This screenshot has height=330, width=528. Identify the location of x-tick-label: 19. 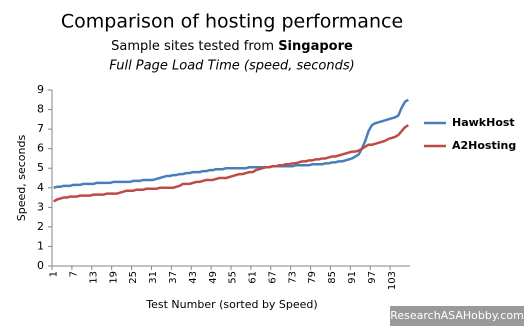
(113, 277).